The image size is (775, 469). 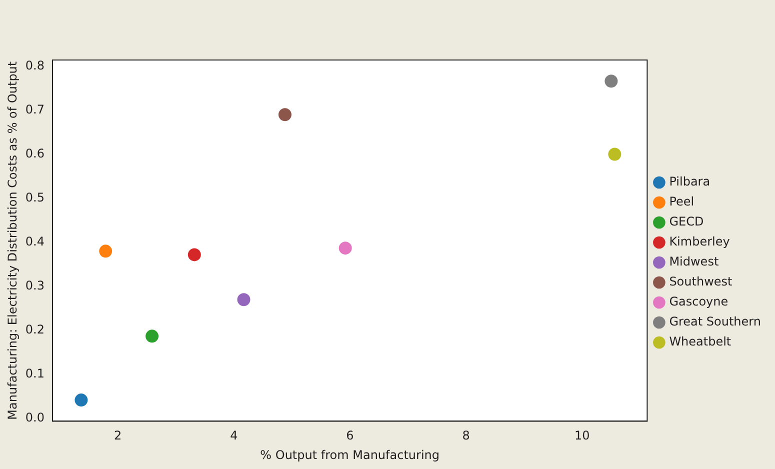 What do you see at coordinates (350, 435) in the screenshot?
I see `x-tick-label: 6` at bounding box center [350, 435].